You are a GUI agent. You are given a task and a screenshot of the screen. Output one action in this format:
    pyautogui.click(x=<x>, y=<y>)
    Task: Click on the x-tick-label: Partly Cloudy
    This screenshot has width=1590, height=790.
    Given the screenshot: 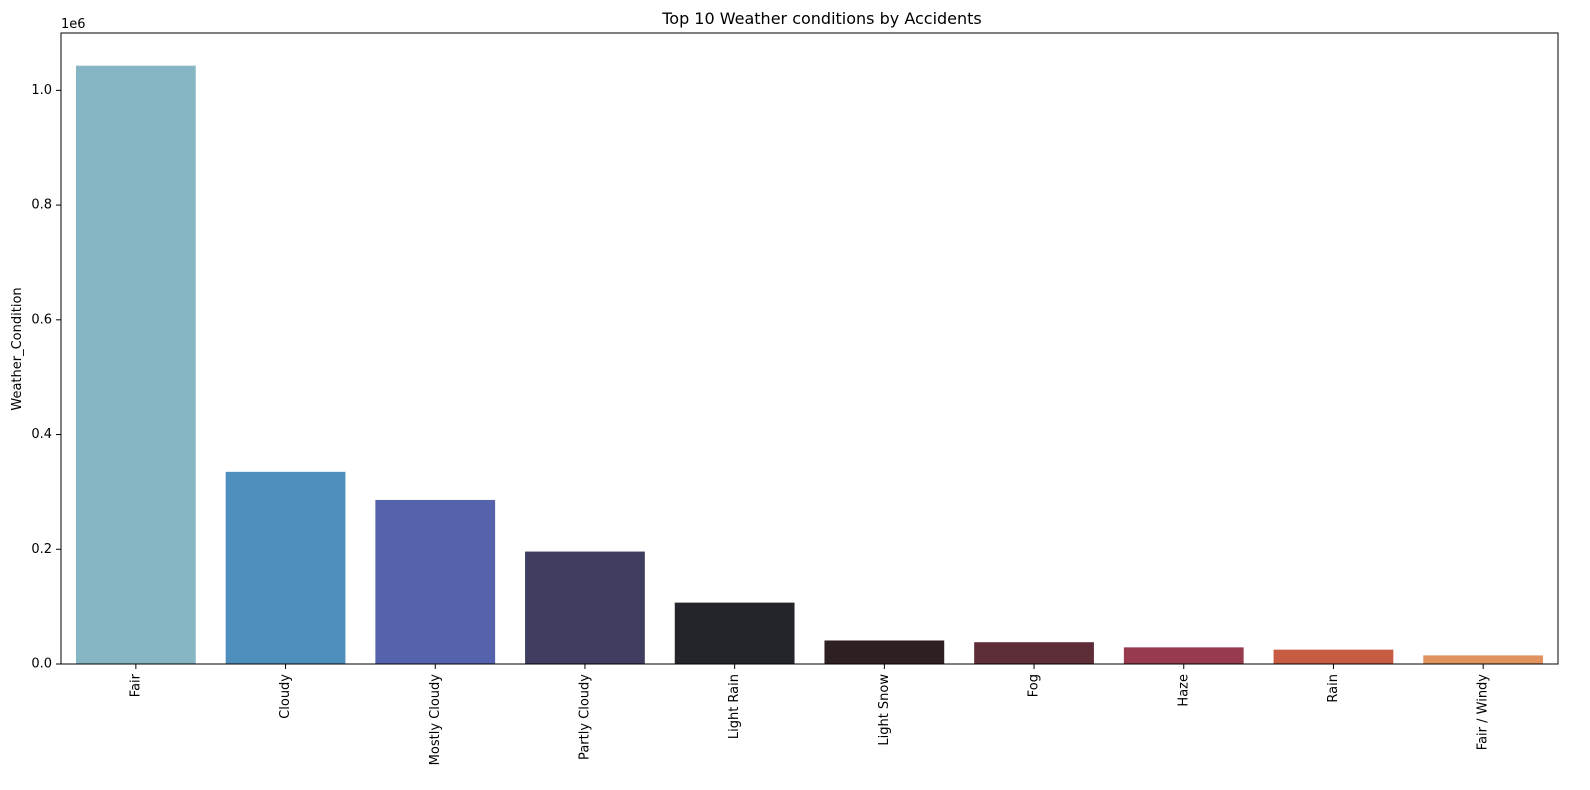 What is the action you would take?
    pyautogui.click(x=584, y=717)
    